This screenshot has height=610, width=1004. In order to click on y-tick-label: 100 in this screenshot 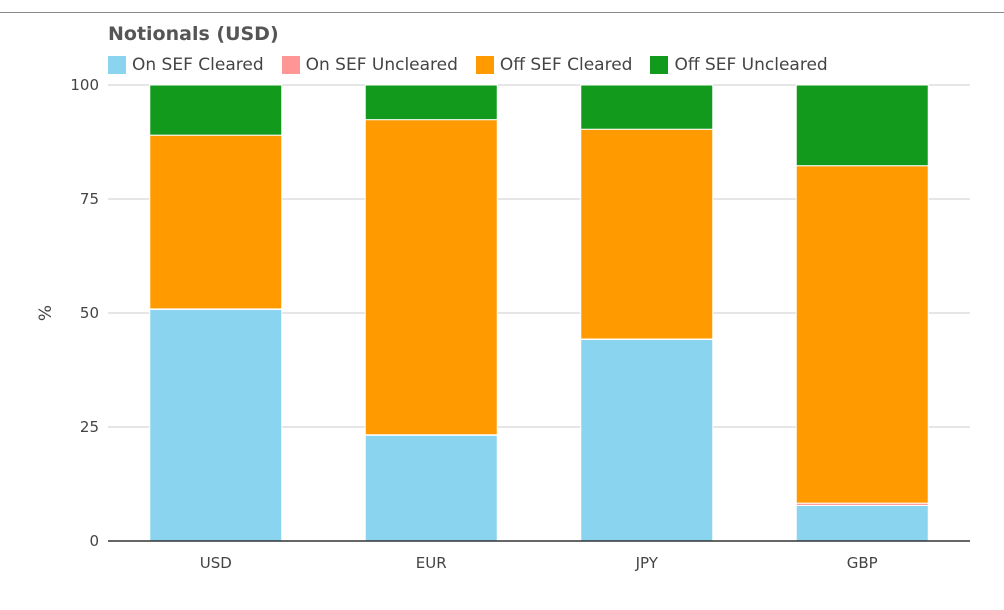, I will do `click(84, 85)`.